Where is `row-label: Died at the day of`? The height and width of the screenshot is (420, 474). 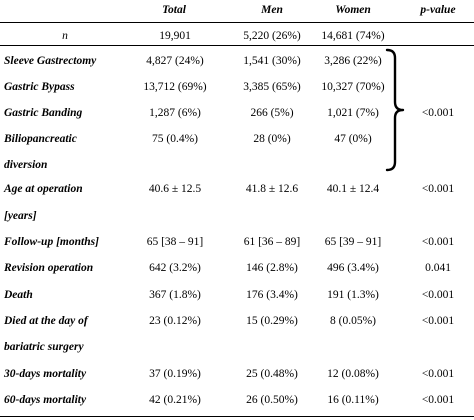
row-label: Died at the day of is located at coordinates (46, 321).